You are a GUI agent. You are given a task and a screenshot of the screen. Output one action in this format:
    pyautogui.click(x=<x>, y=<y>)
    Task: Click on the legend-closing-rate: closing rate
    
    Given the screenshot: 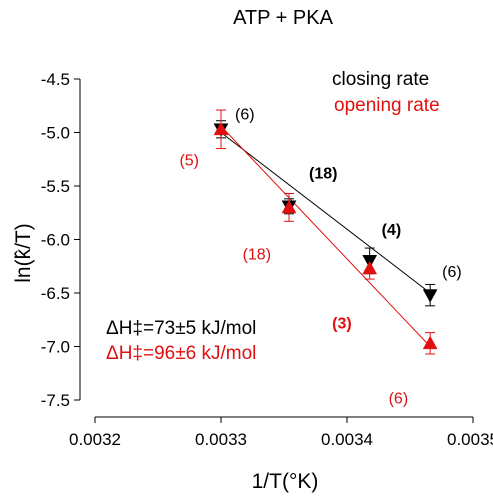 What is the action you would take?
    pyautogui.click(x=380, y=79)
    